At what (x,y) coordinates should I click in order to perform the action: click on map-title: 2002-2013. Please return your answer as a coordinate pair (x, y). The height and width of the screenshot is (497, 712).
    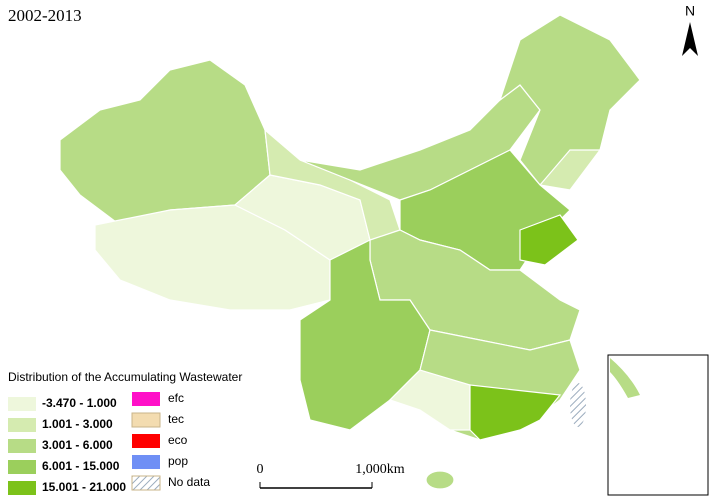
    Looking at the image, I should click on (45, 15).